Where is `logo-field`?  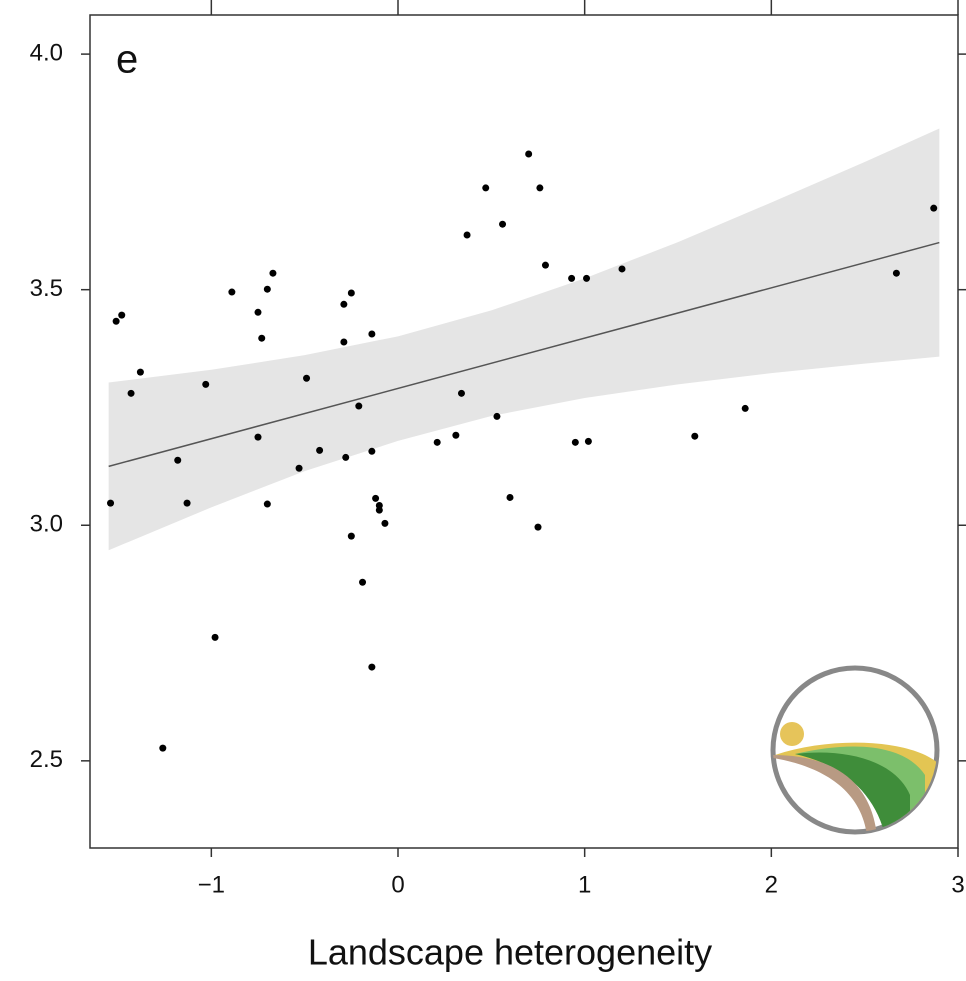 logo-field is located at coordinates (852, 792).